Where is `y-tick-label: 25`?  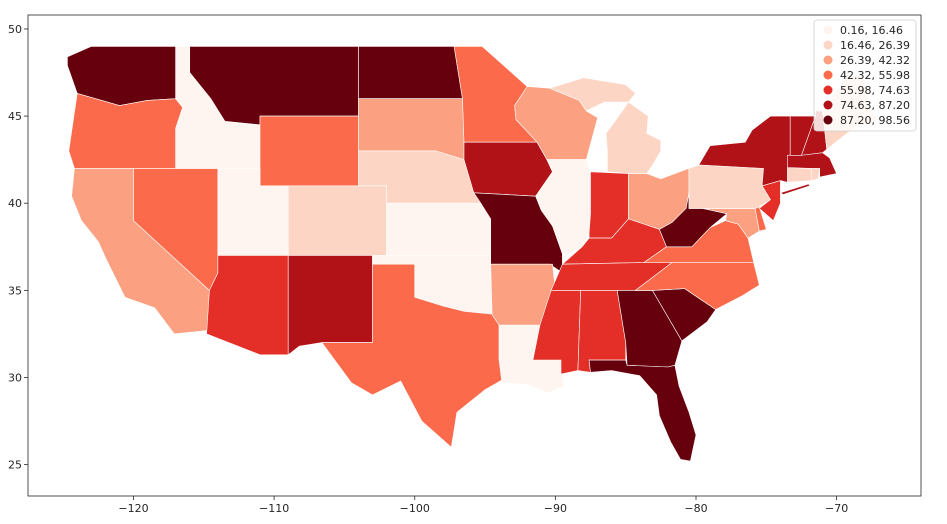 y-tick-label: 25 is located at coordinates (15, 465).